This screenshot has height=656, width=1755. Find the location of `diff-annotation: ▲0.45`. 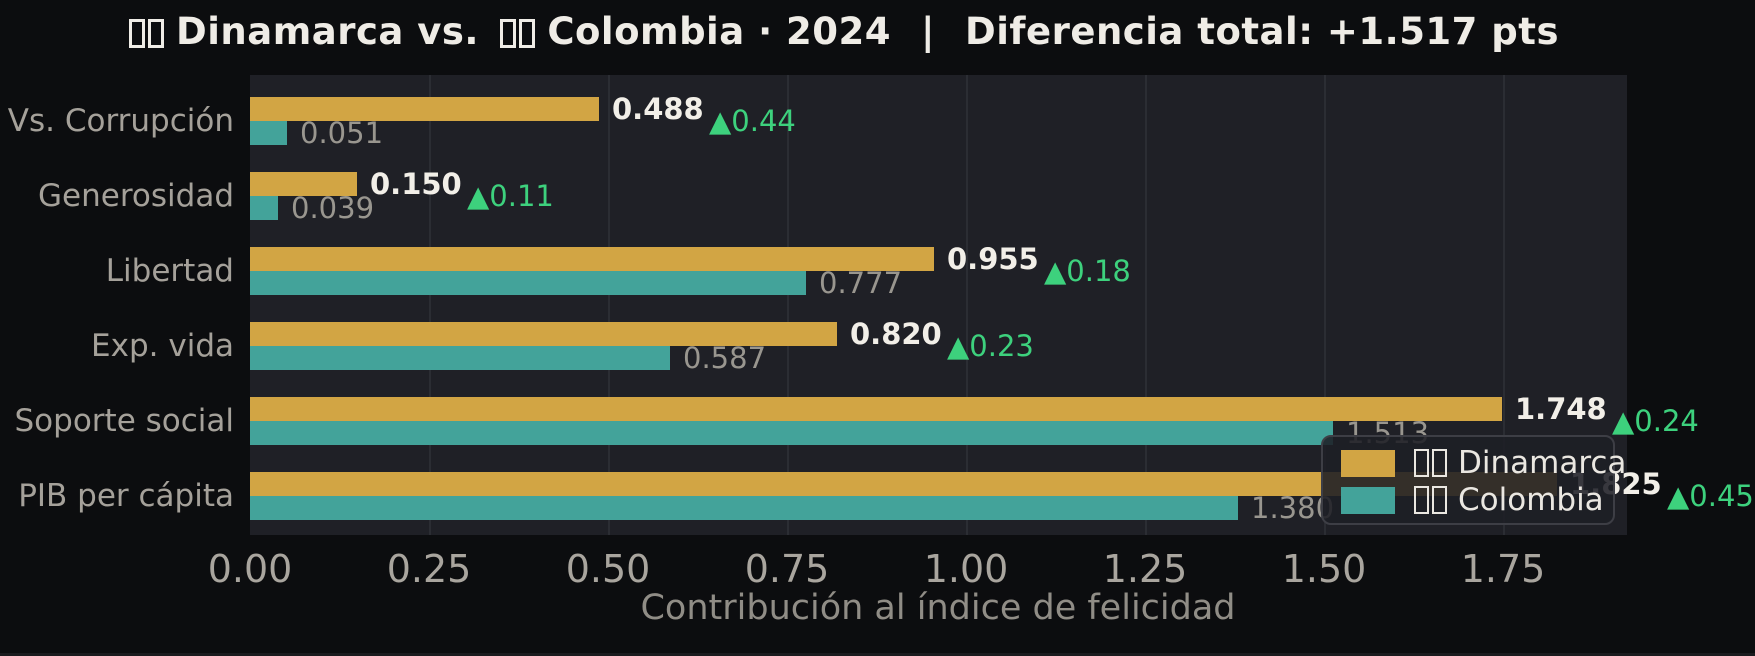

diff-annotation: ▲0.45 is located at coordinates (1710, 496).